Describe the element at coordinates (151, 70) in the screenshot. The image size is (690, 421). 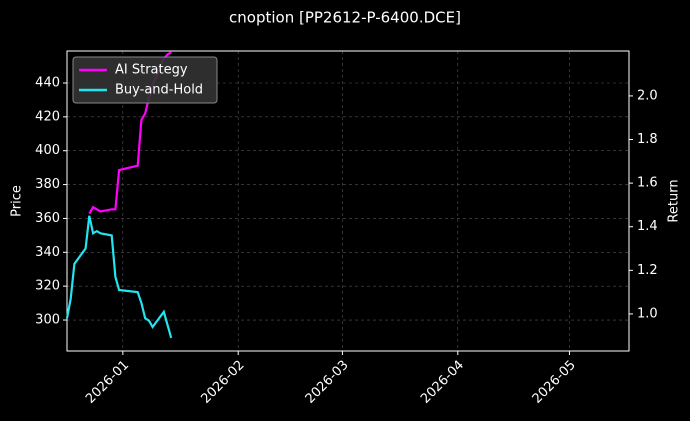
I see `legend-label: AI Strategy` at that location.